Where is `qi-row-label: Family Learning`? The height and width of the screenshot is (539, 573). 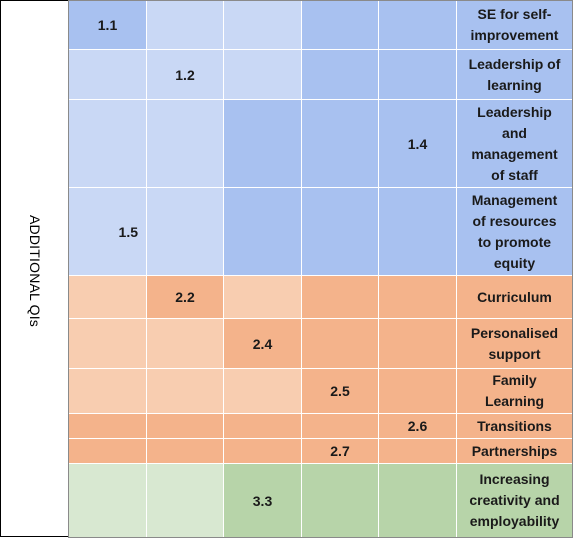
qi-row-label: Family Learning is located at coordinates (514, 391).